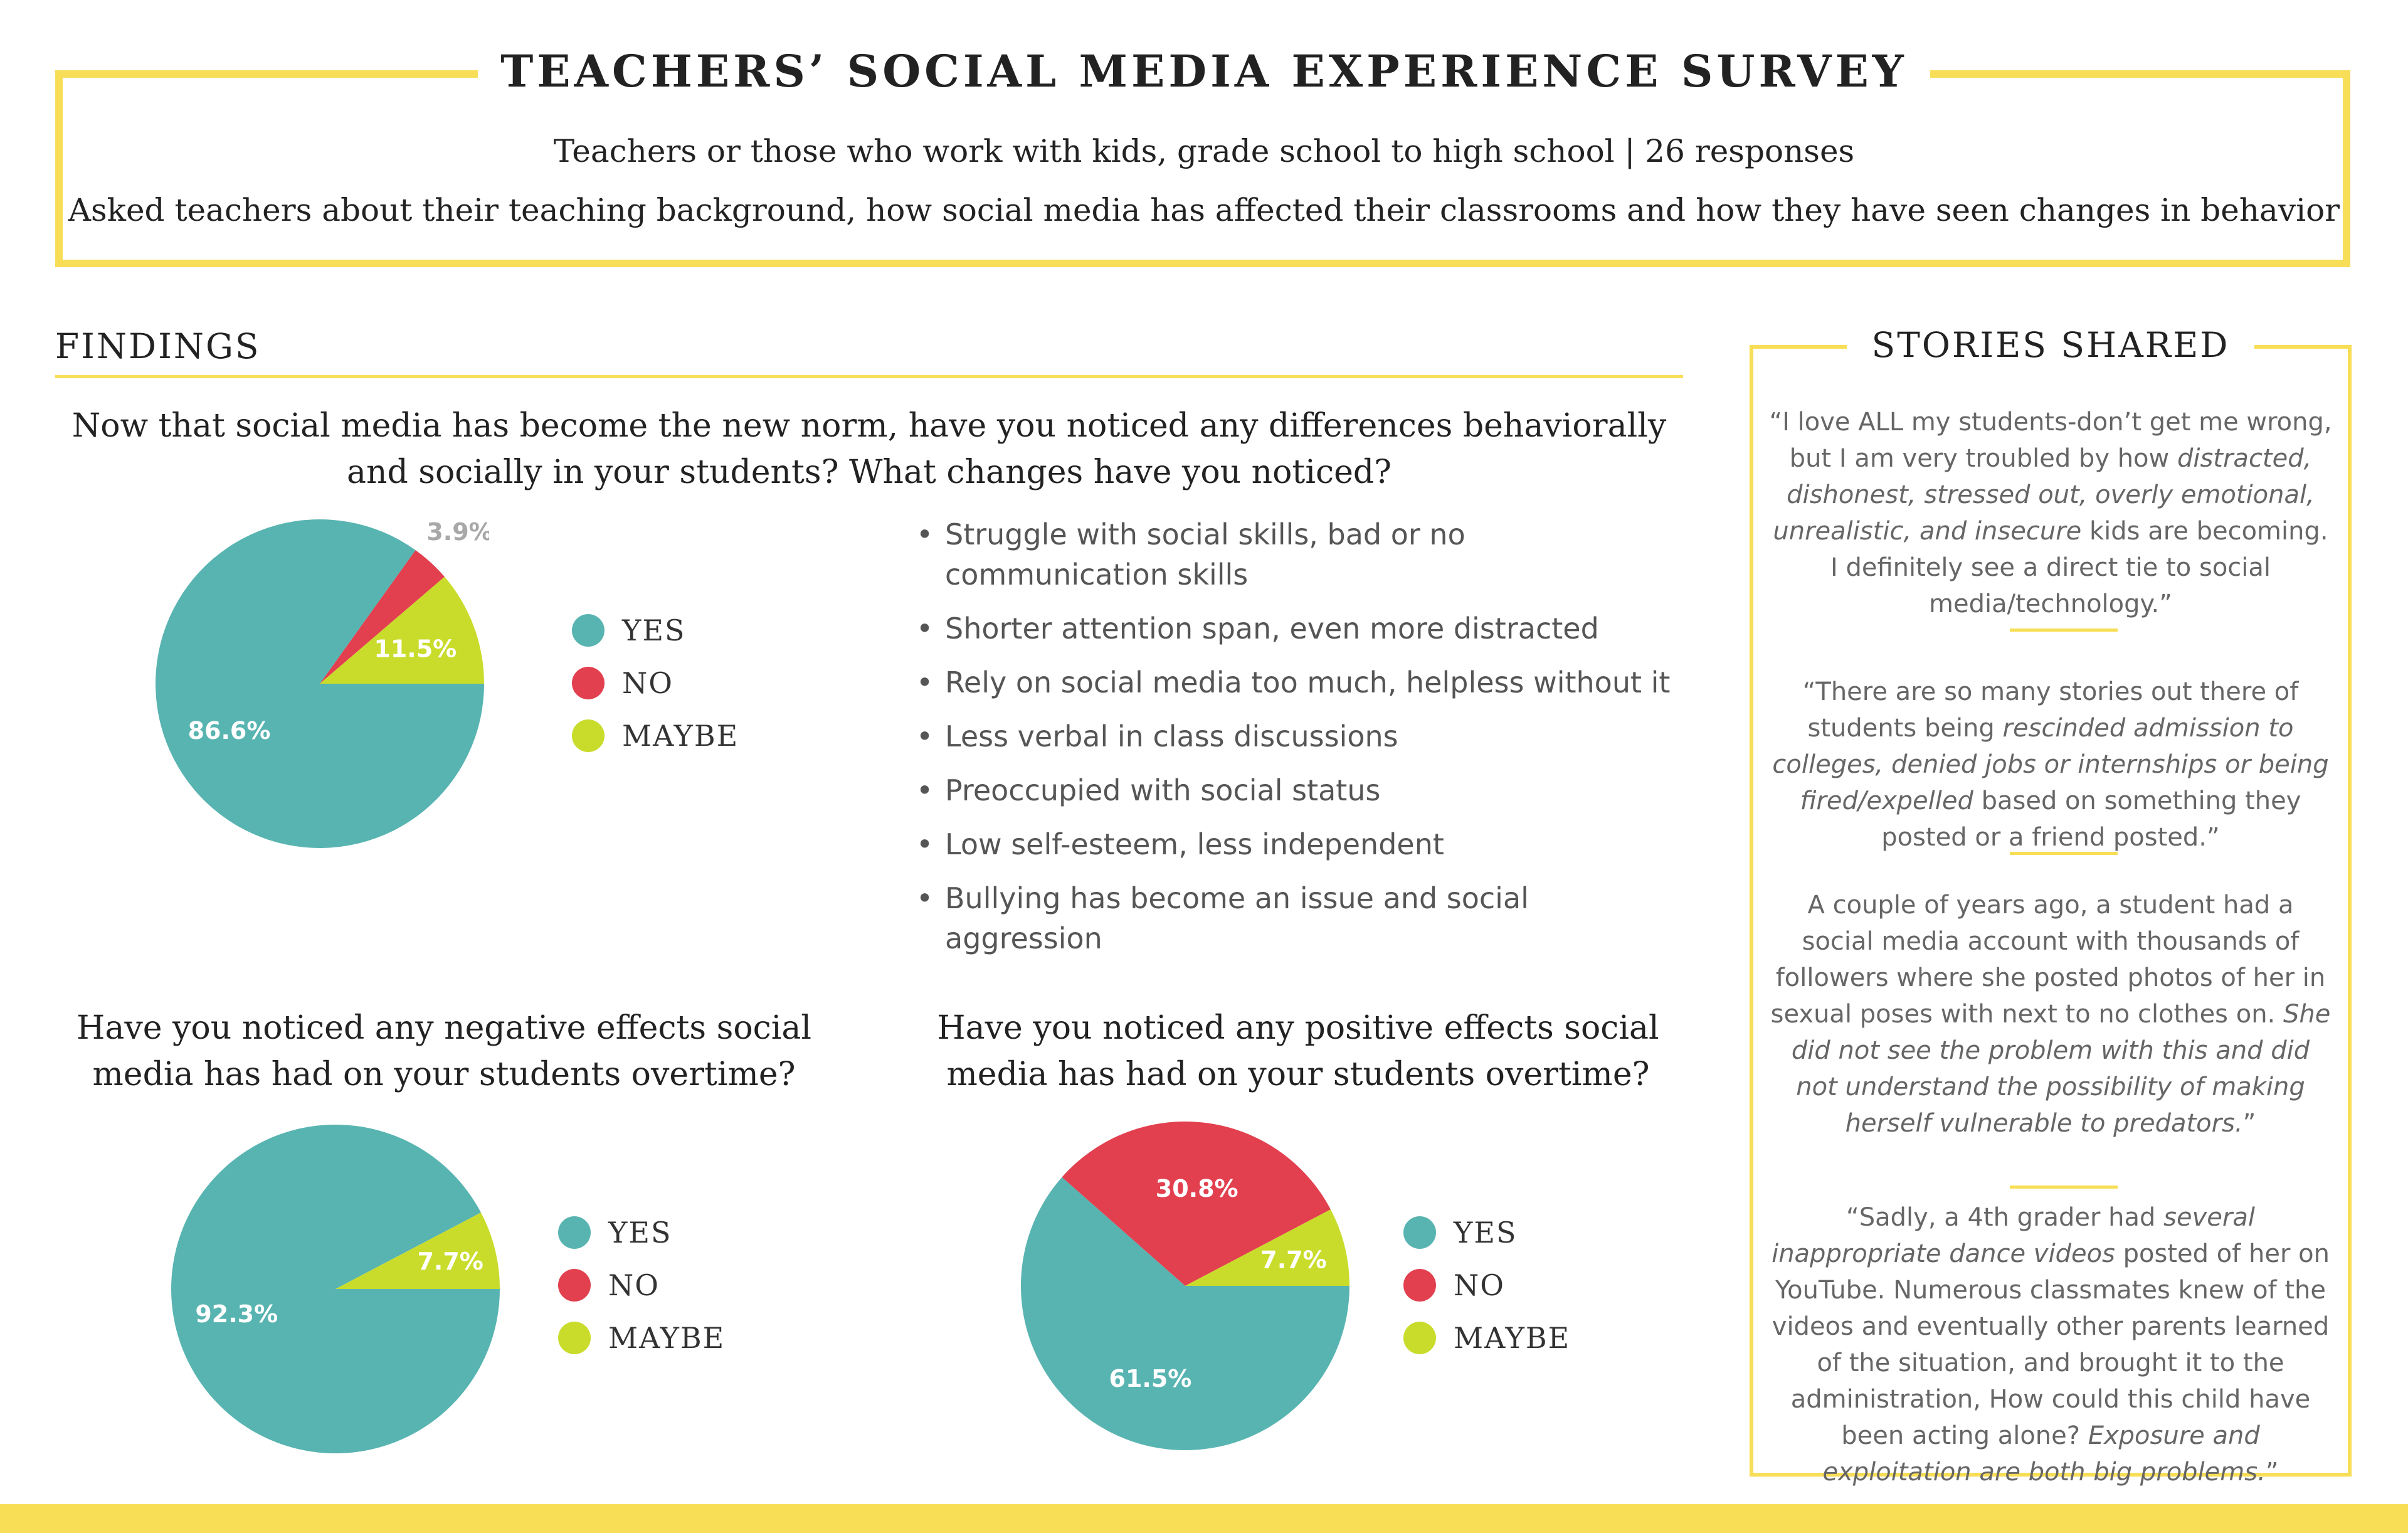 Image resolution: width=2408 pixels, height=1533 pixels. I want to click on story-emphasis-text: several inappropriate dance videos, so click(2013, 1235).